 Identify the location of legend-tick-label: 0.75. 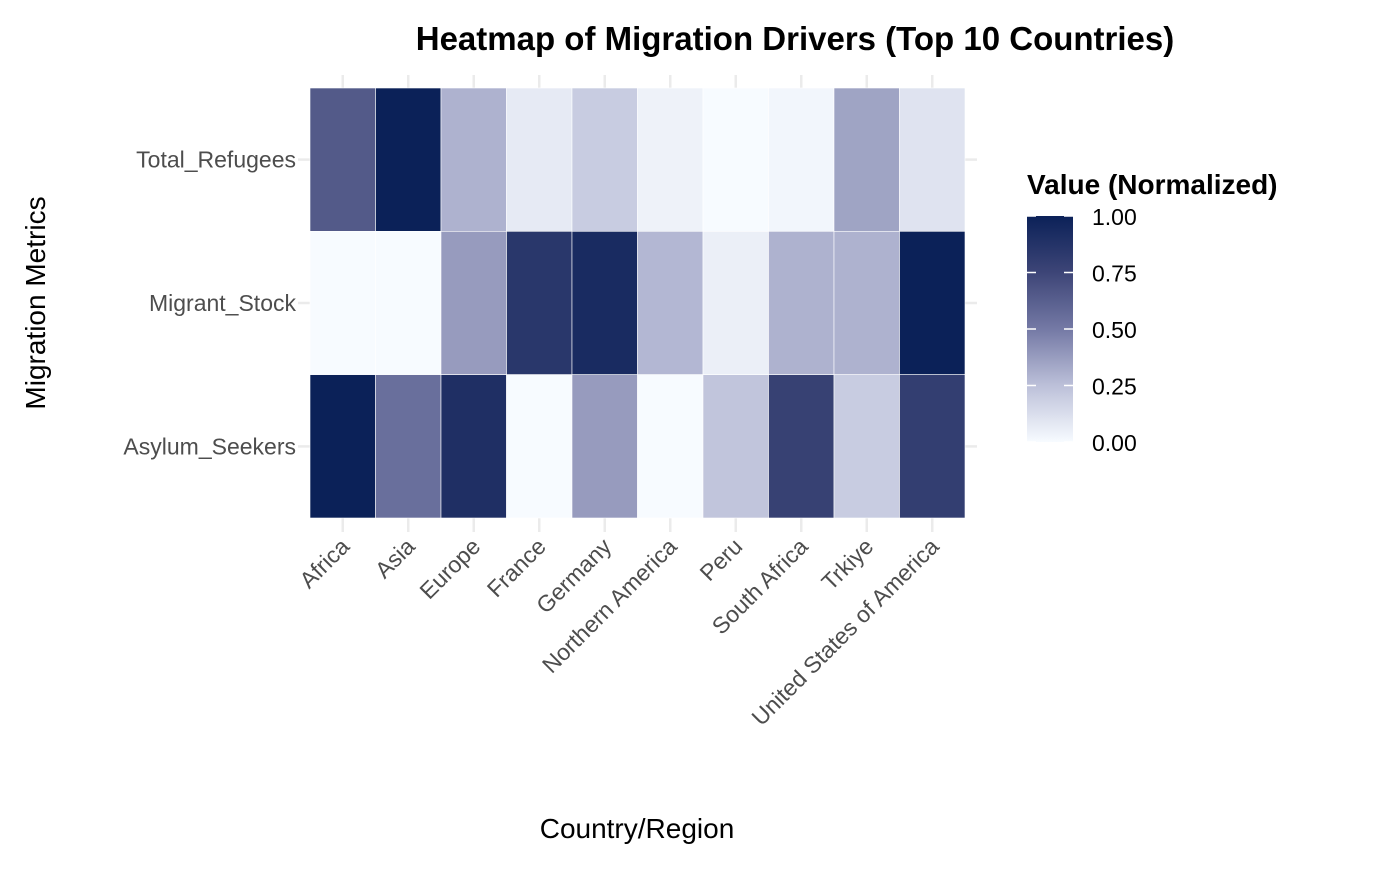
(1114, 274).